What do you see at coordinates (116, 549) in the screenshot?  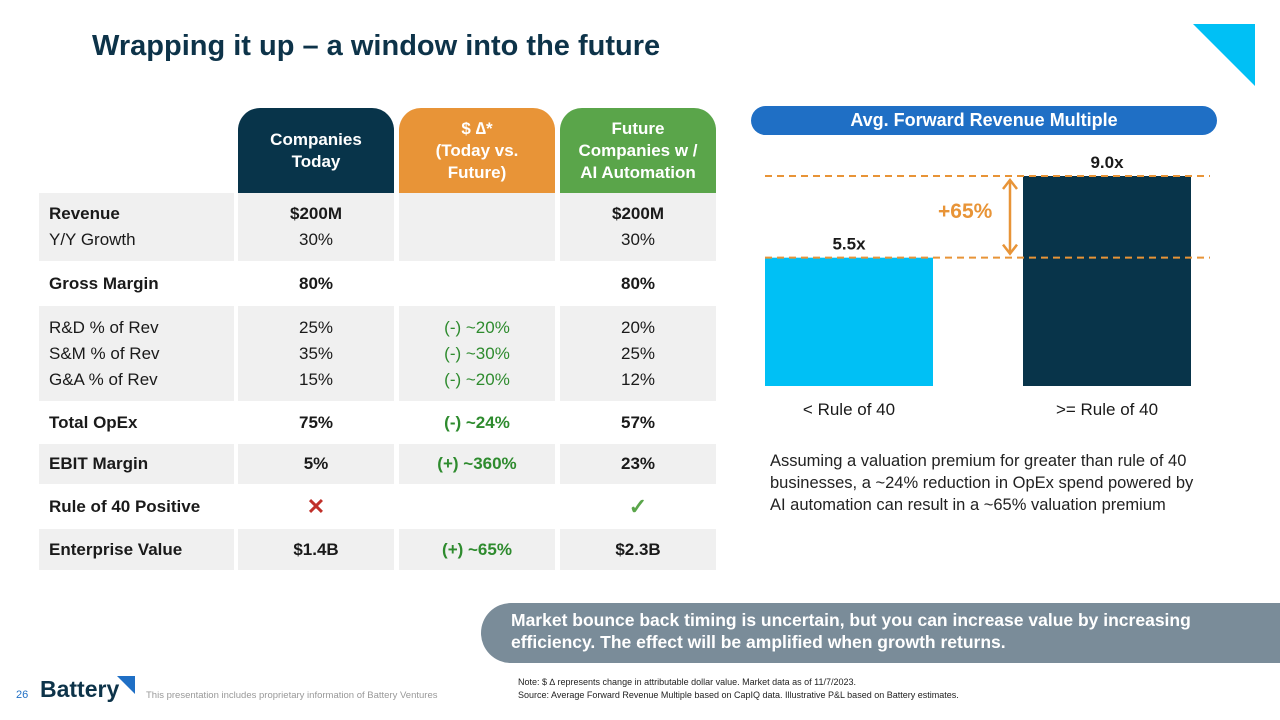 I see `cell-text: Enterprise Value` at bounding box center [116, 549].